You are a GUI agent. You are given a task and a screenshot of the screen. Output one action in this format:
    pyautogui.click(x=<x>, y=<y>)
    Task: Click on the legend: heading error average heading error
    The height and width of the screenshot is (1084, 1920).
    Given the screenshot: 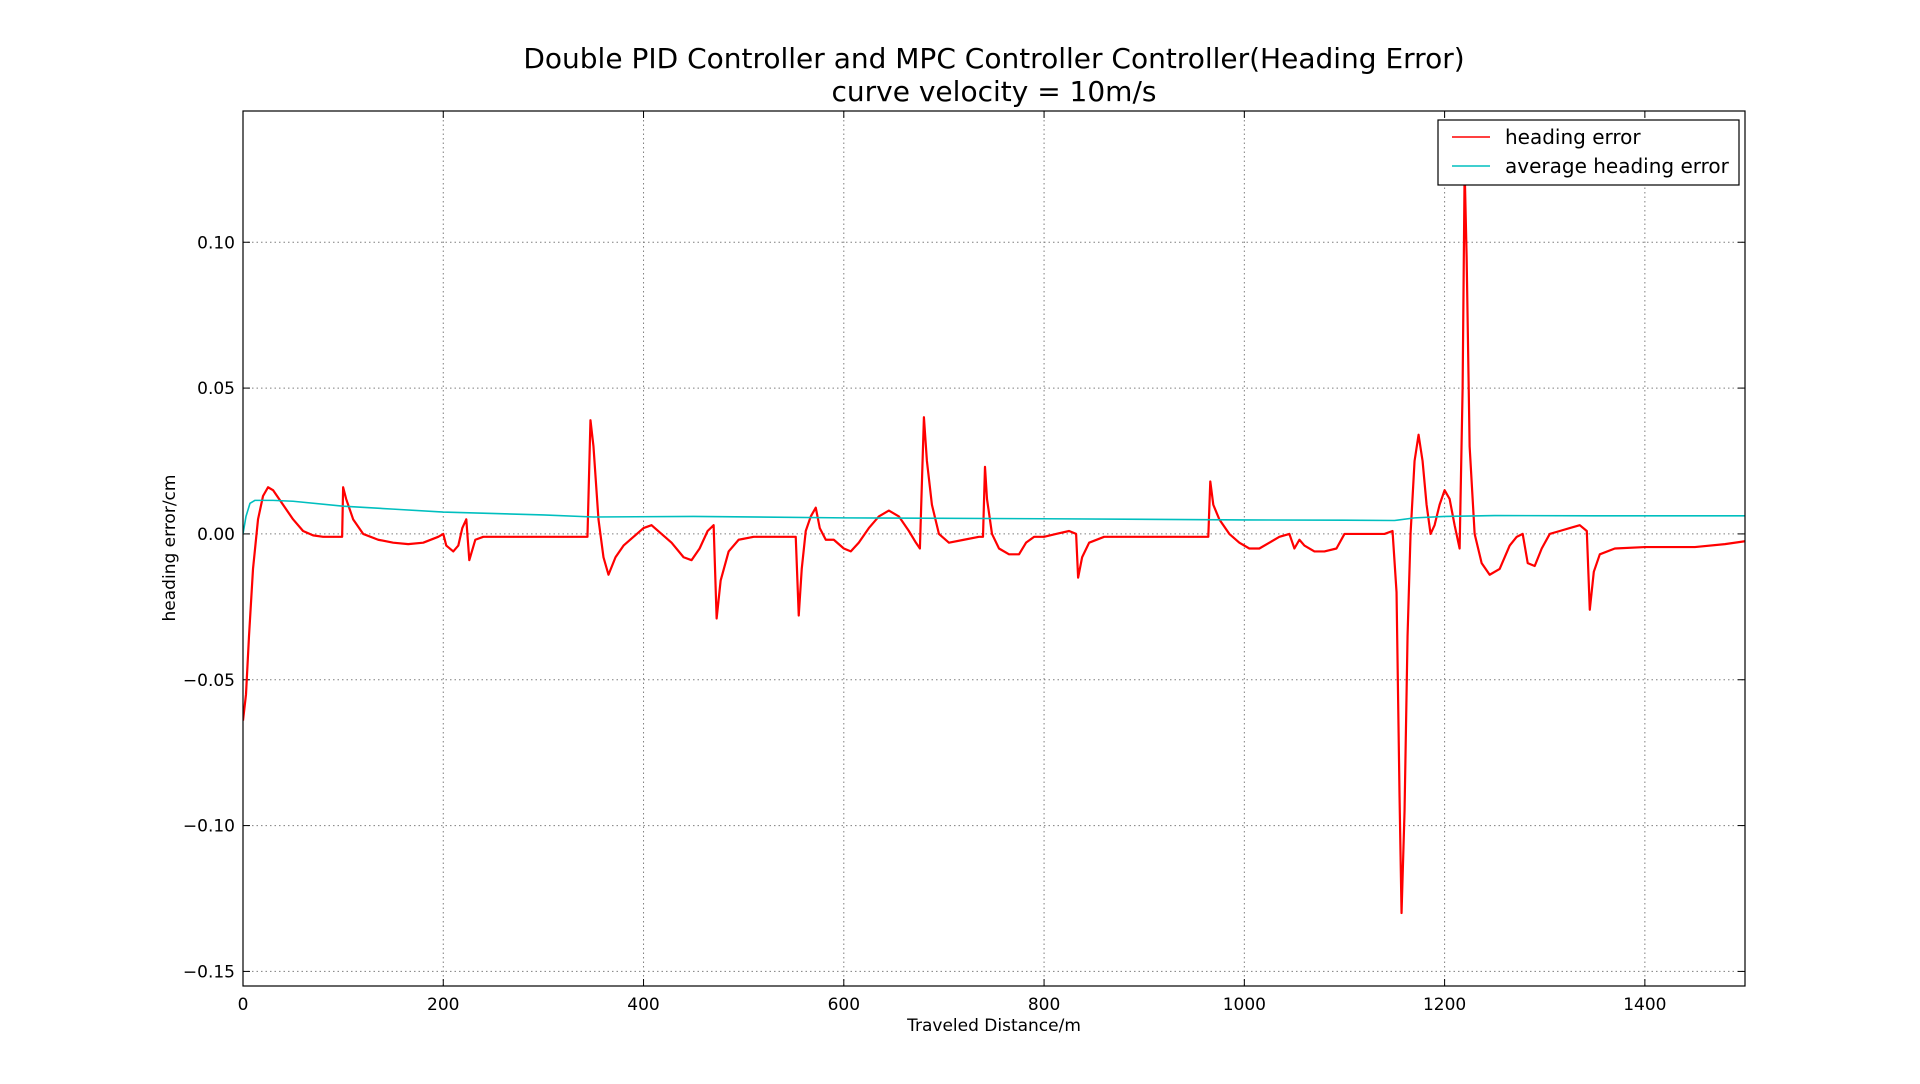 What is the action you would take?
    pyautogui.click(x=1588, y=152)
    